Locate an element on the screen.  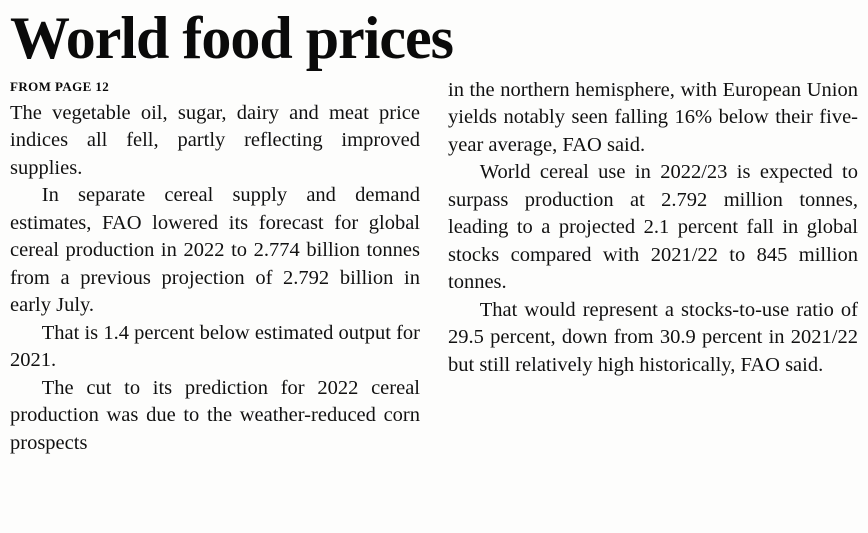
continuation-kicker: FROM PAGE 12 is located at coordinates (60, 86).